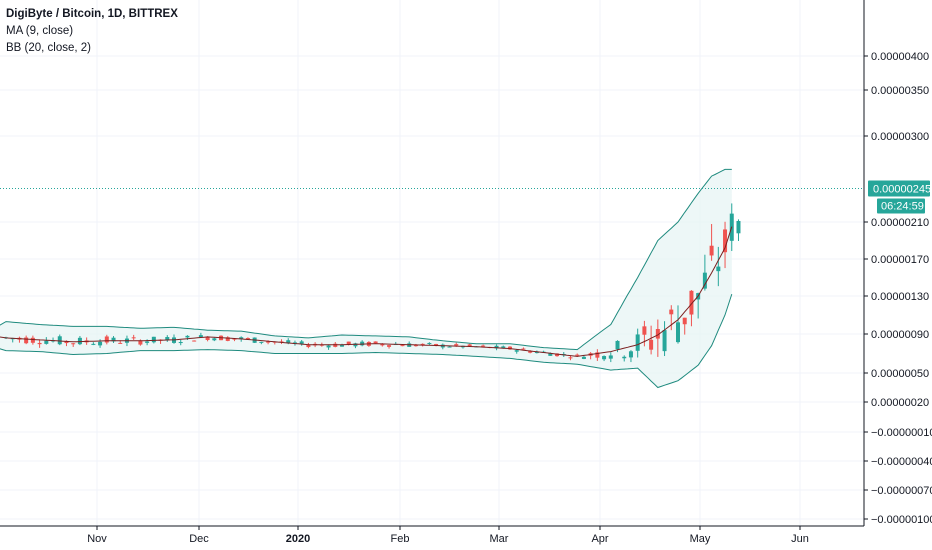 This screenshot has width=932, height=550. What do you see at coordinates (902, 190) in the screenshot?
I see `last-price-label: 0.00000245` at bounding box center [902, 190].